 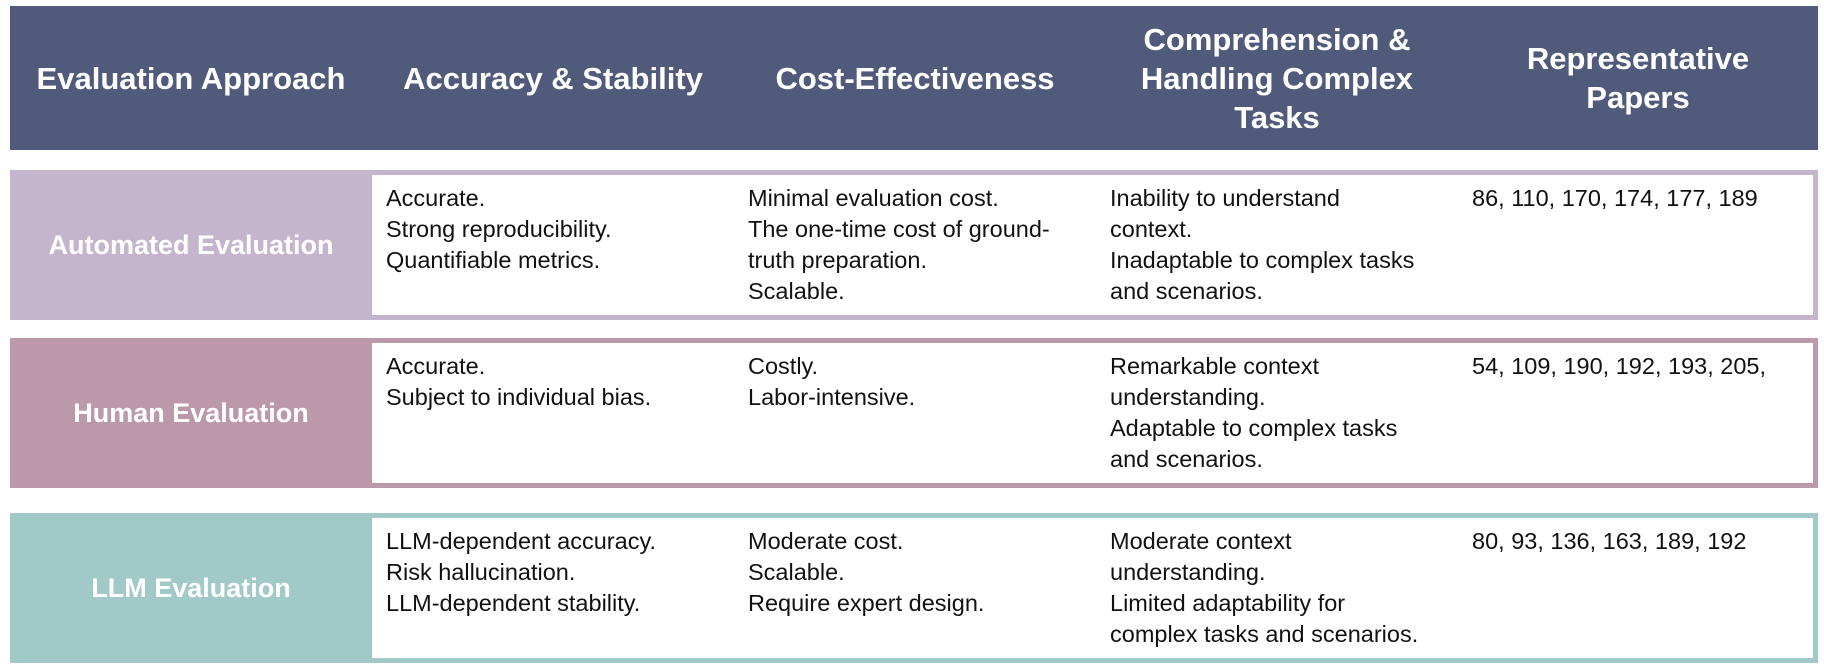 What do you see at coordinates (1619, 366) in the screenshot?
I see `cell-papers: 54, 109, 190, 192, 193, 205,` at bounding box center [1619, 366].